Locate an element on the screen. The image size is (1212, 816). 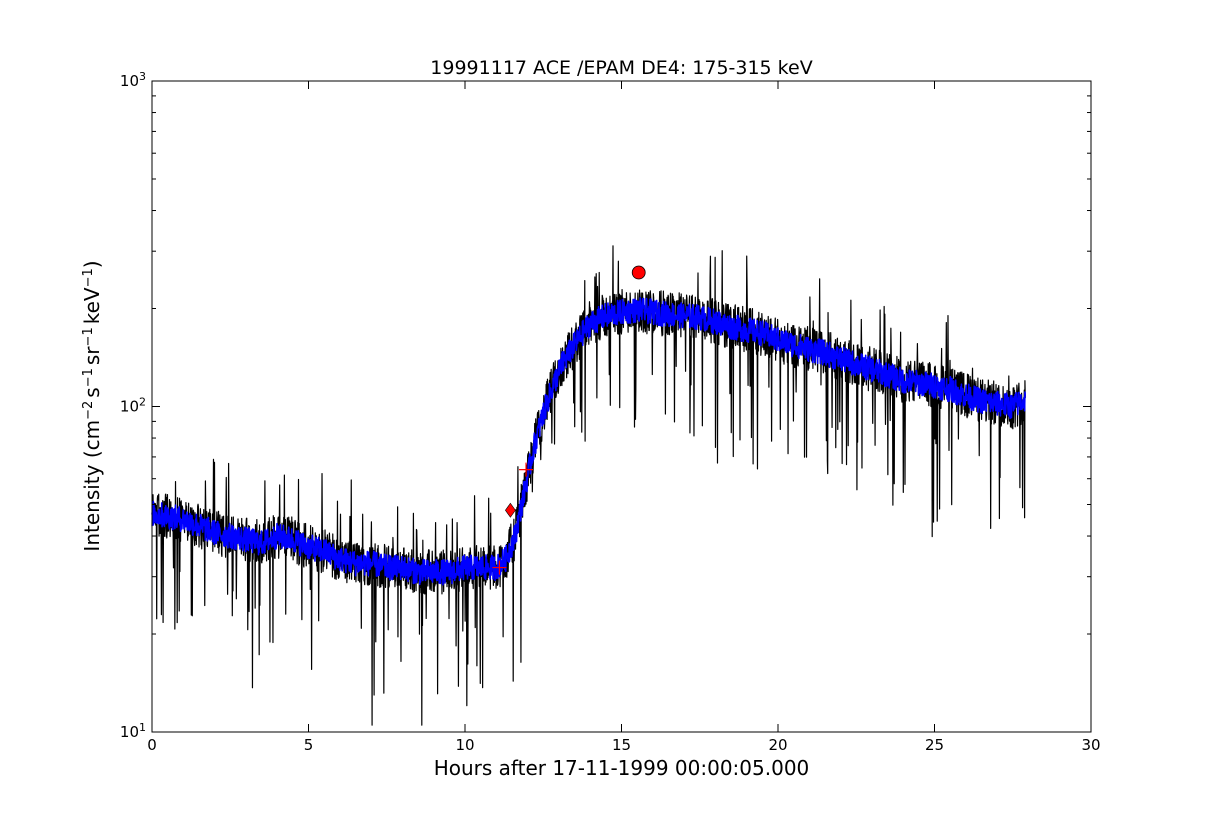
y-tick-label: 10³ is located at coordinates (133, 80).